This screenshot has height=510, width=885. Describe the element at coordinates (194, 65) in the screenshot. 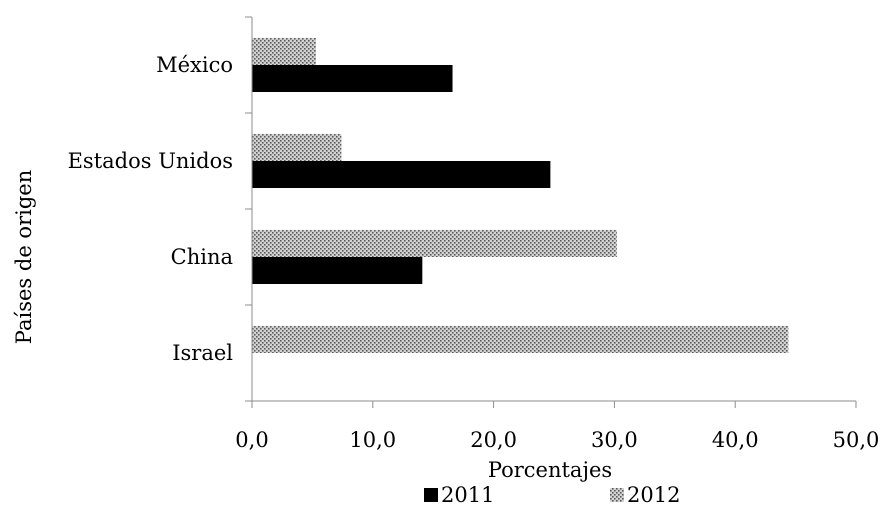

I see `category-label: México` at that location.